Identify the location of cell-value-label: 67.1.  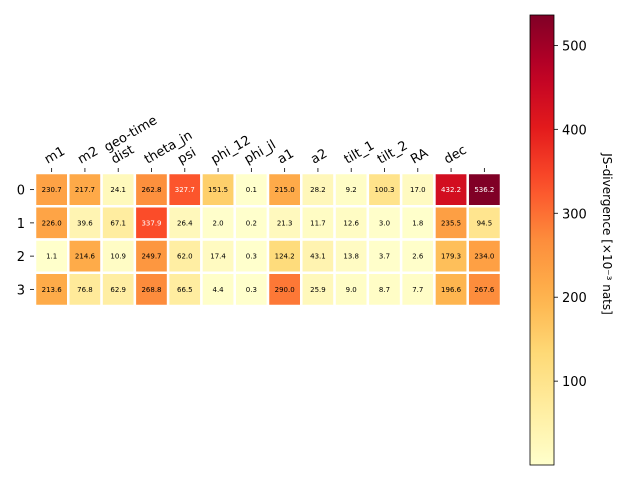
(118, 223).